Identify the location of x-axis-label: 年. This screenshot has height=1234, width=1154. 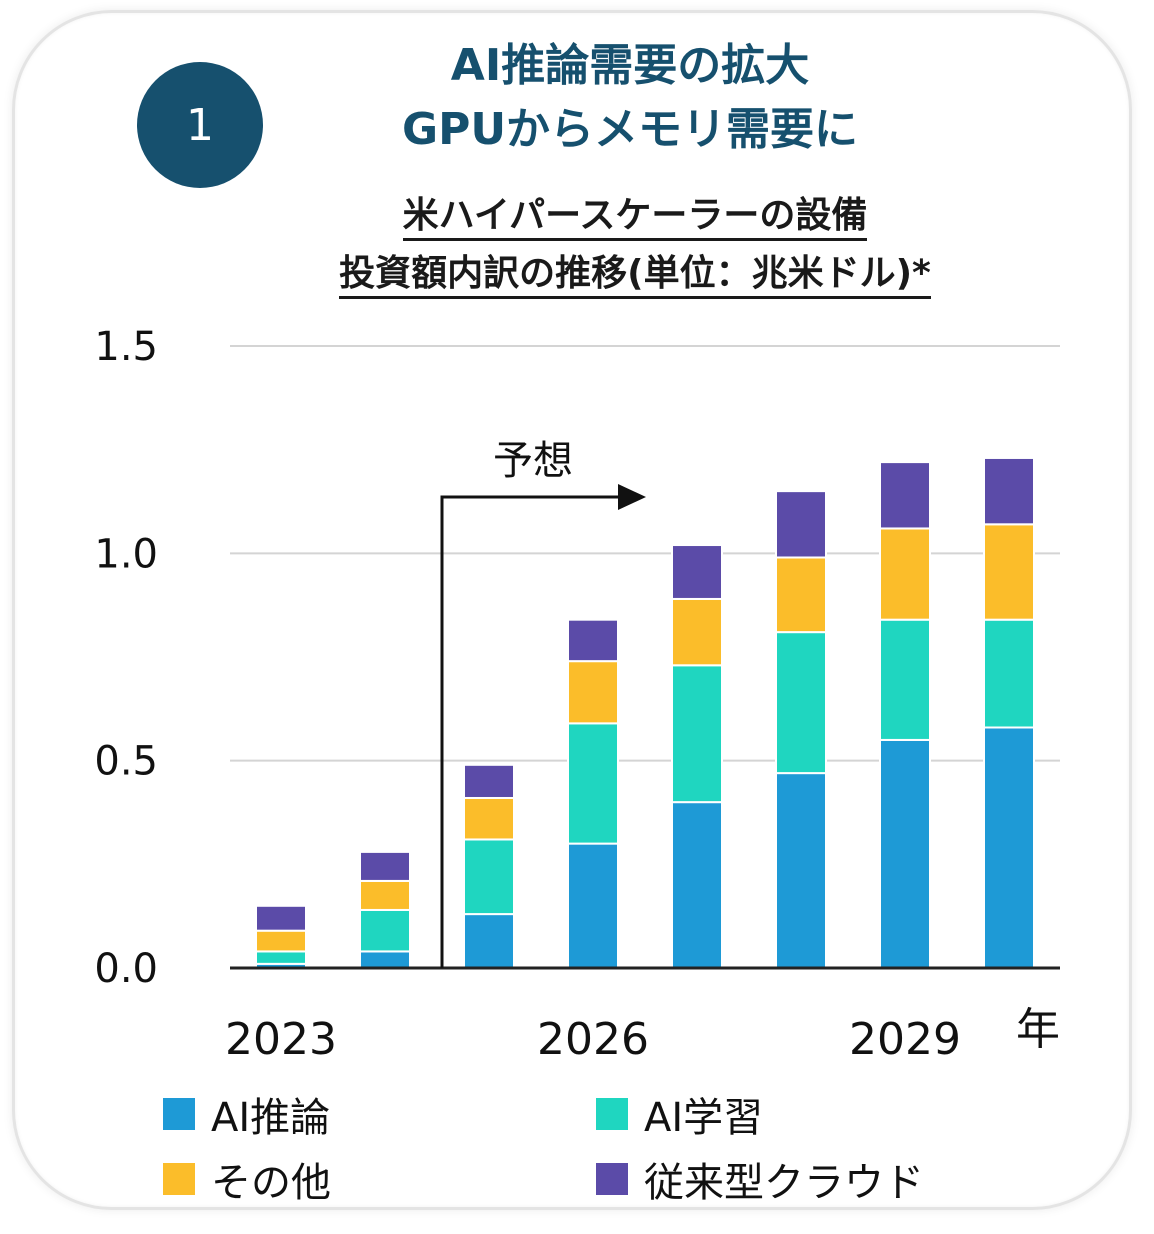
(1038, 1029).